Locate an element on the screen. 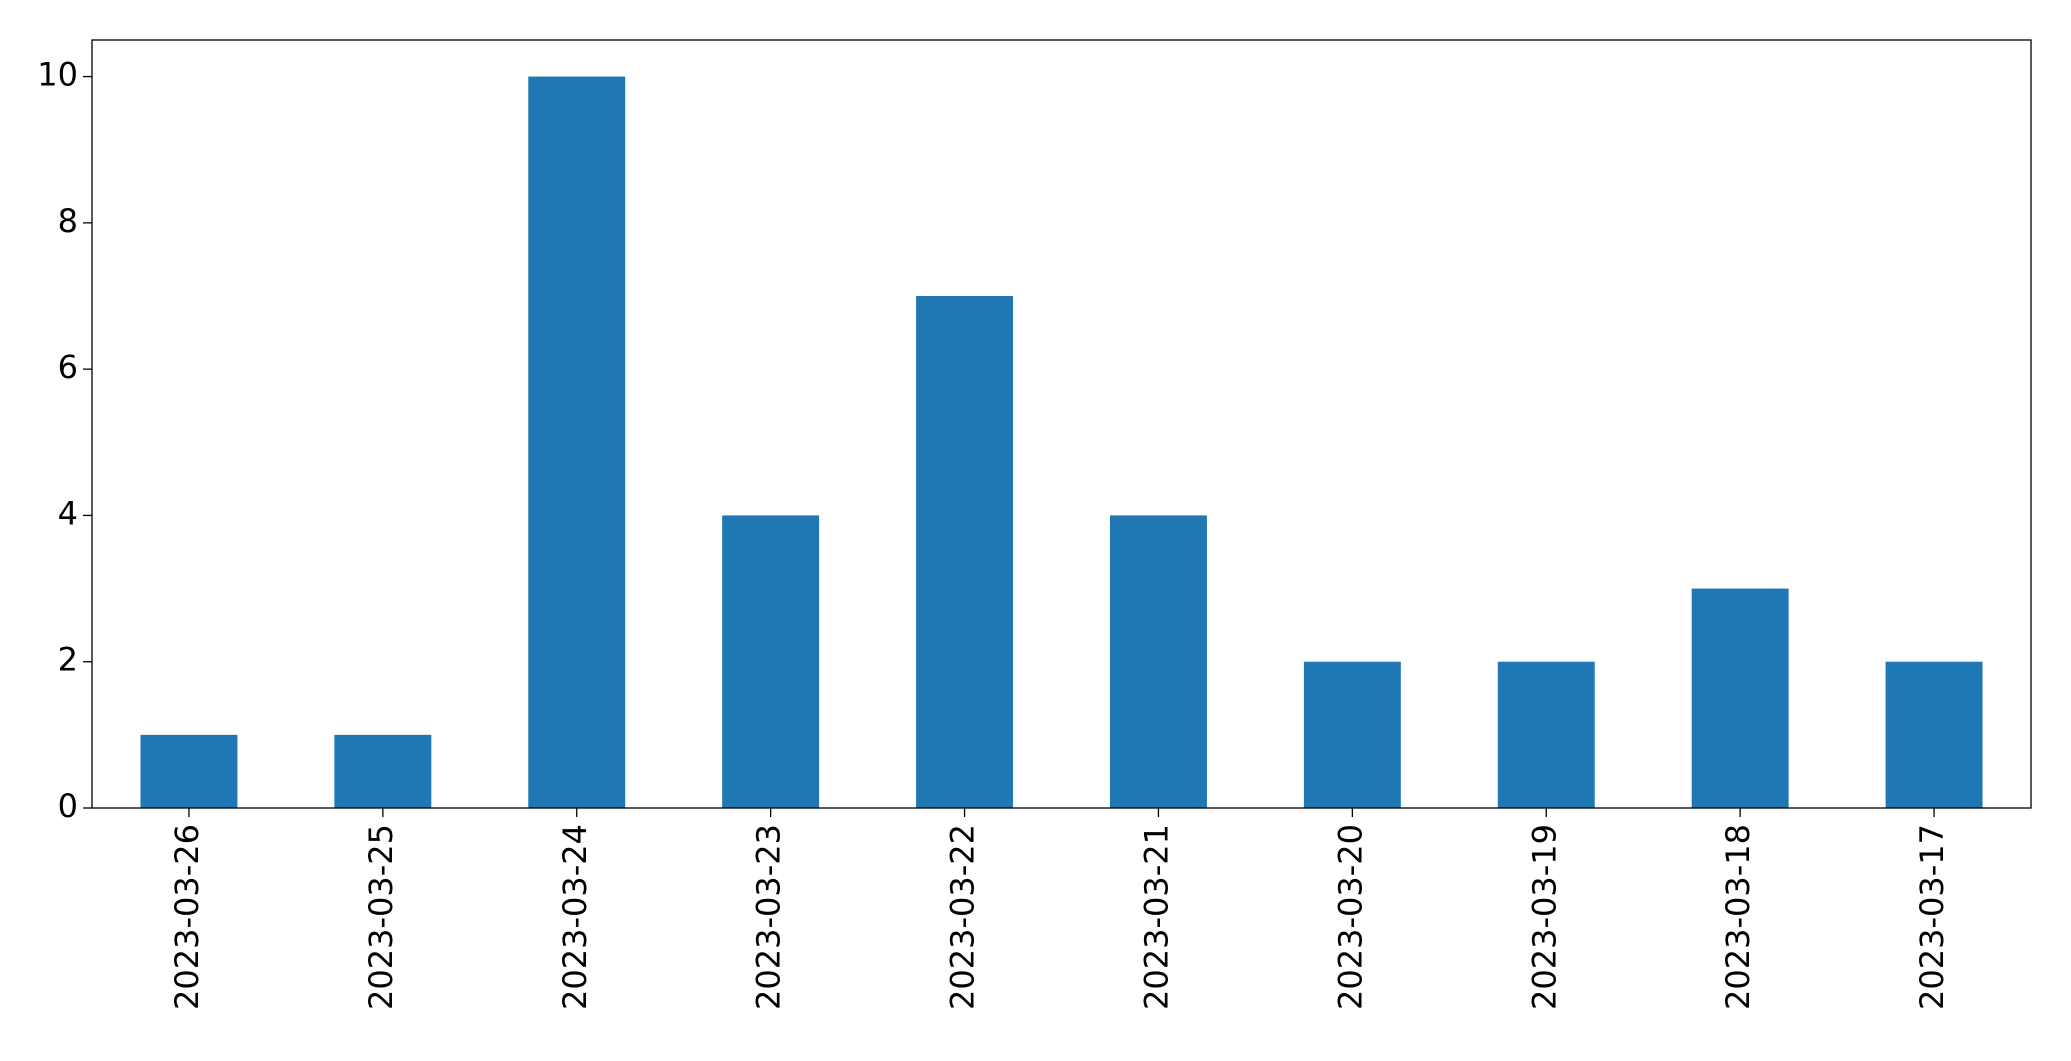  y-tick-label: 0 is located at coordinates (68, 806).